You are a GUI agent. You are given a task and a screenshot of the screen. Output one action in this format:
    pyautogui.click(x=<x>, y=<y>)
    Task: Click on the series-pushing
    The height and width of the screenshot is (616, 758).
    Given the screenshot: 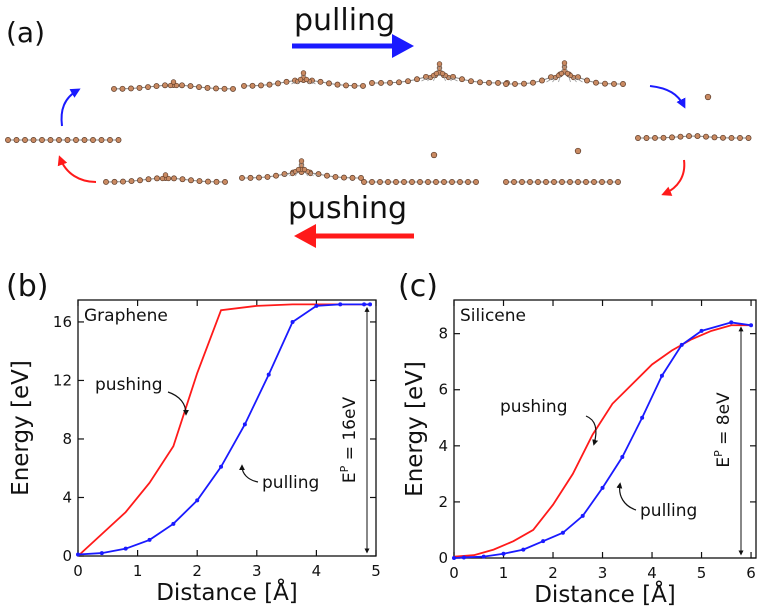 What is the action you would take?
    pyautogui.click(x=602, y=441)
    